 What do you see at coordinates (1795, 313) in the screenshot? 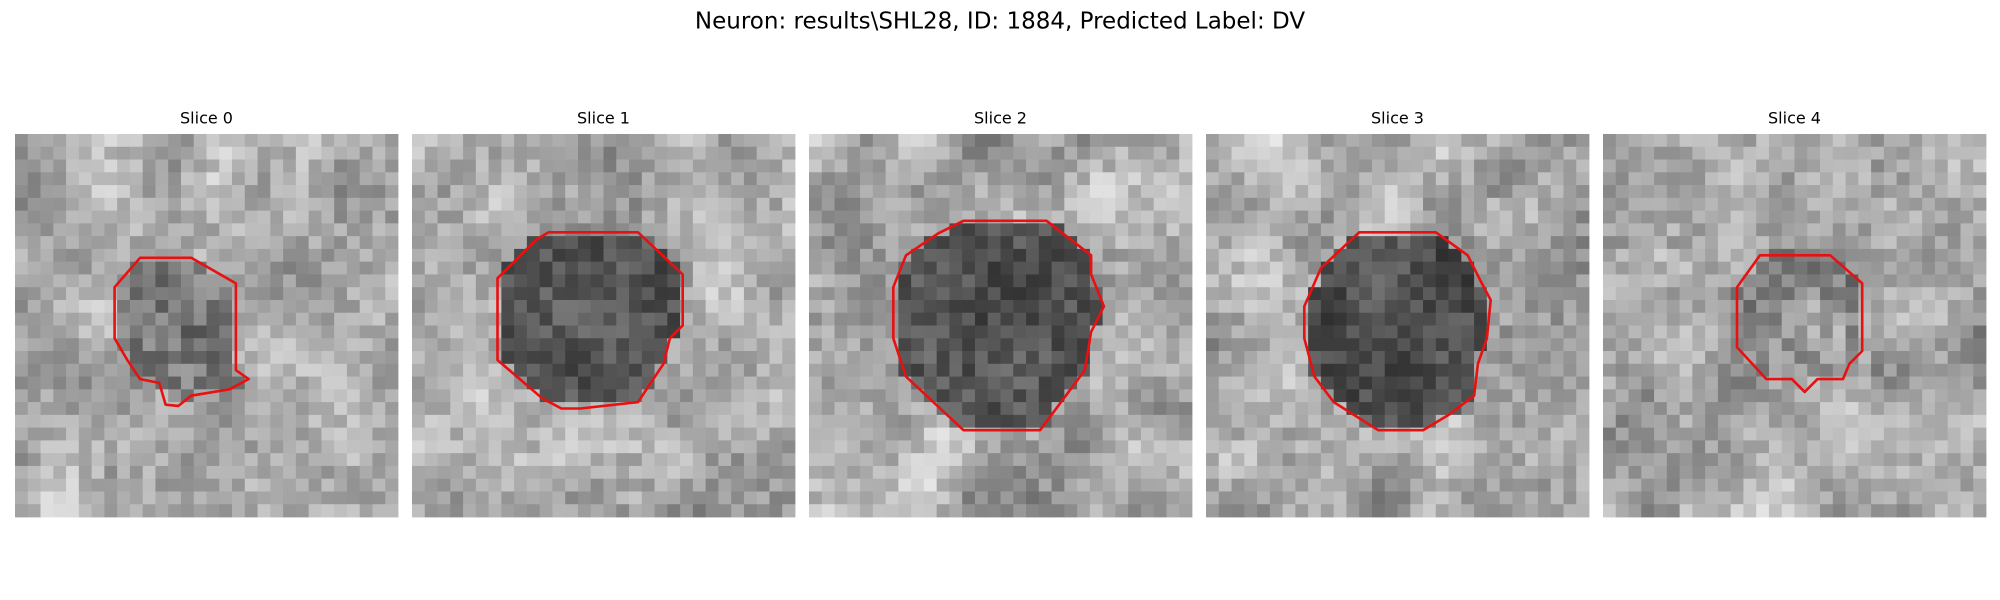
I see `slice-panel: Slice 4` at bounding box center [1795, 313].